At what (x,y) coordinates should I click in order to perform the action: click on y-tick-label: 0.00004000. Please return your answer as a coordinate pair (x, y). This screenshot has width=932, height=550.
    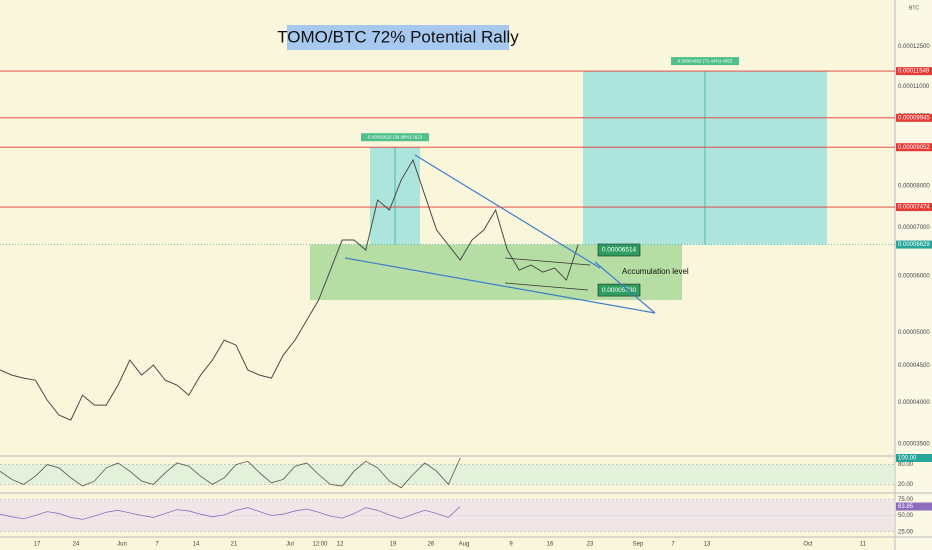
    Looking at the image, I should click on (914, 403).